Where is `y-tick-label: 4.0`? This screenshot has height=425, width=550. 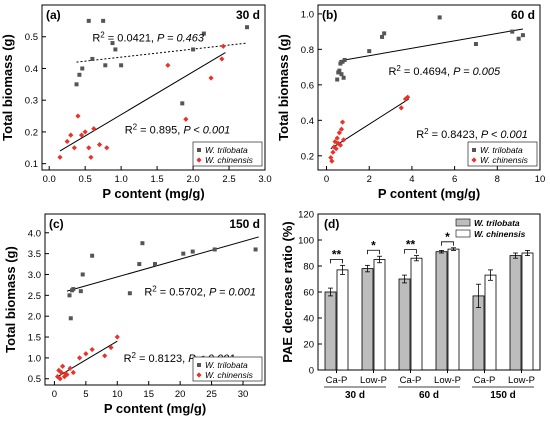 y-tick-label: 4.0 is located at coordinates (34, 233).